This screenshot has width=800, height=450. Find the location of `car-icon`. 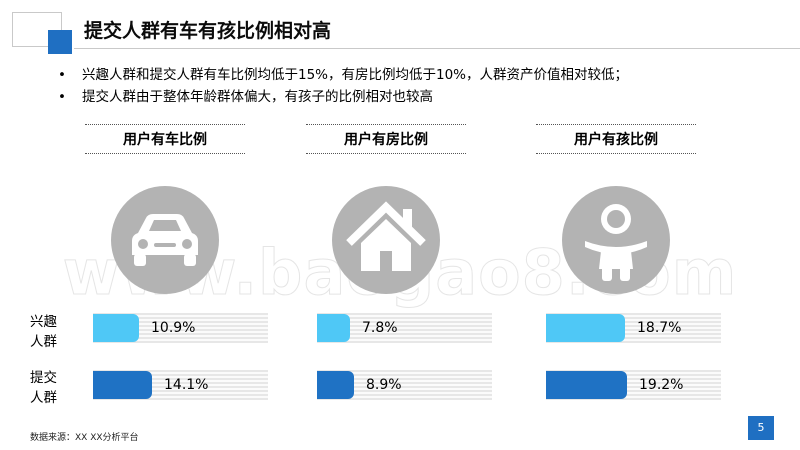

car-icon is located at coordinates (165, 242).